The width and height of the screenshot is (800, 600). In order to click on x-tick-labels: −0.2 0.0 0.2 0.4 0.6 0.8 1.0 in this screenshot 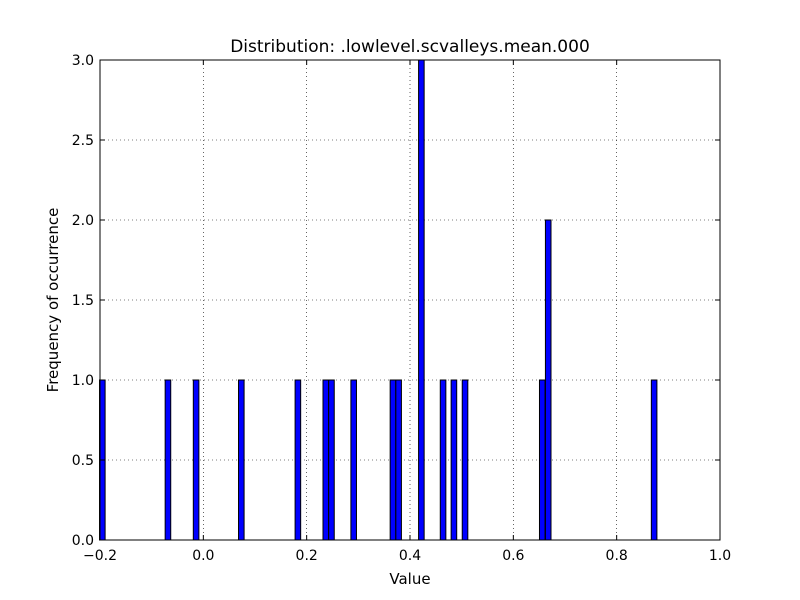, I will do `click(407, 556)`.